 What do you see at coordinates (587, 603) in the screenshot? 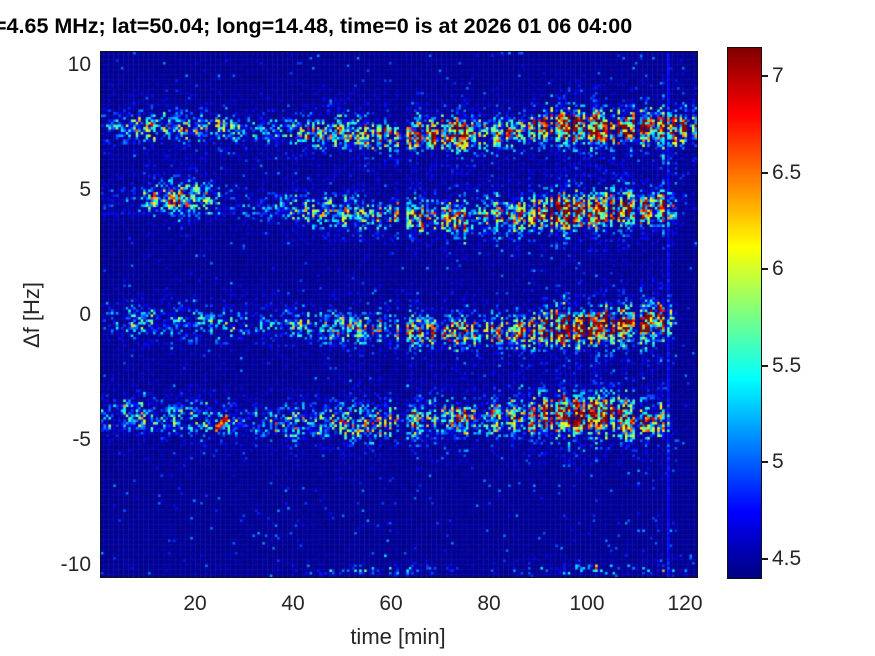
I see `x-tick-label: 100` at bounding box center [587, 603].